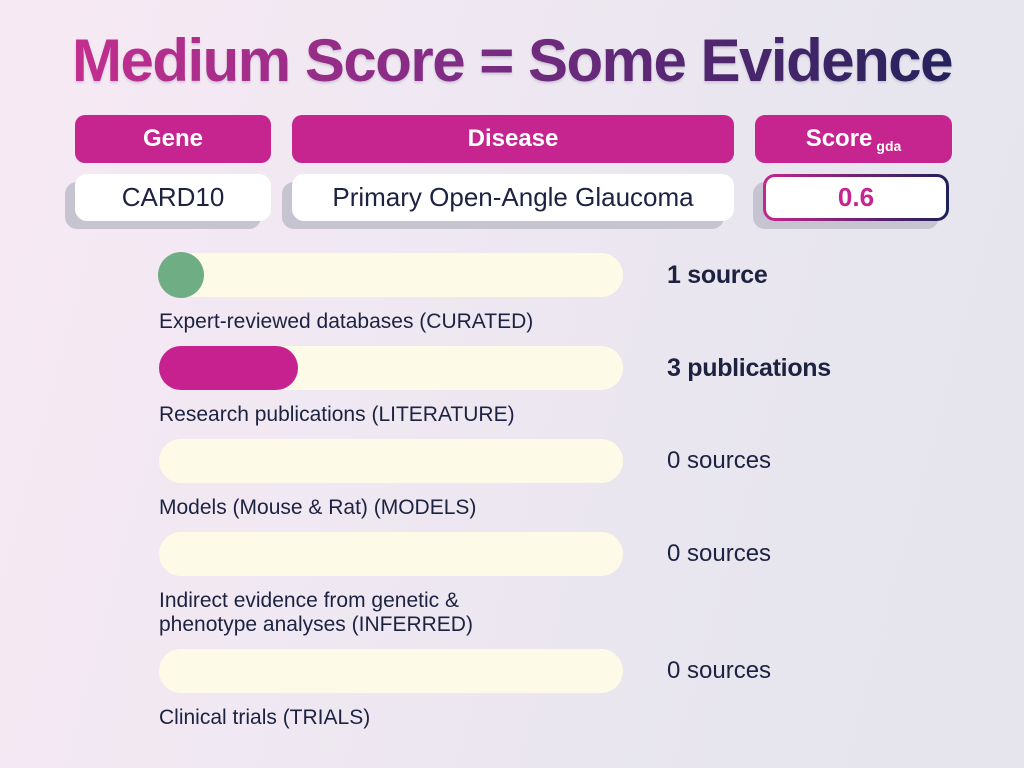 This screenshot has width=1024, height=768. I want to click on page-title: Medium Score = Some Evidence, so click(512, 61).